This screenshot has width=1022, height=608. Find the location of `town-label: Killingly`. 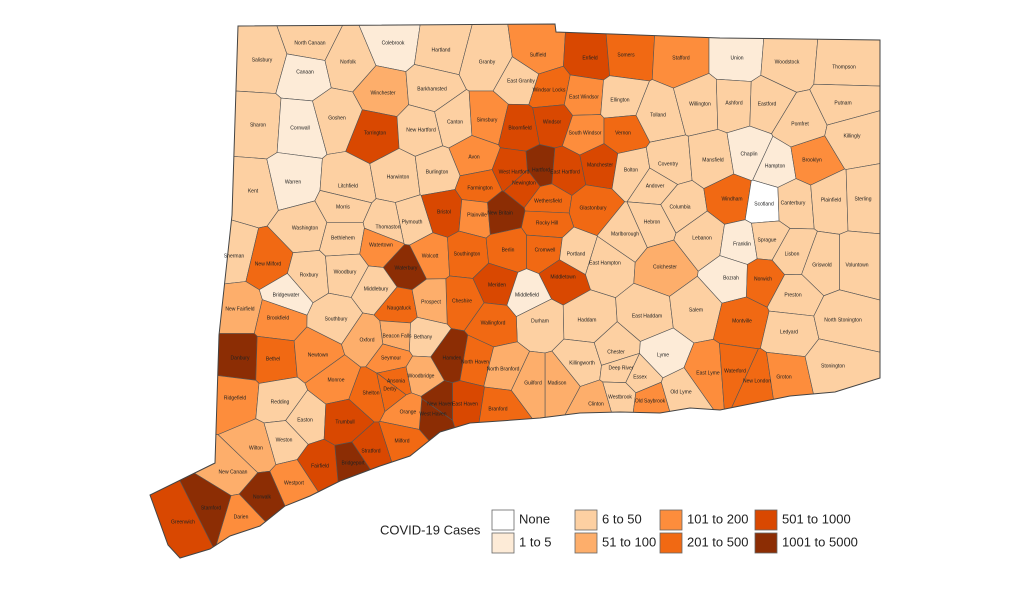

town-label: Killingly is located at coordinates (852, 136).